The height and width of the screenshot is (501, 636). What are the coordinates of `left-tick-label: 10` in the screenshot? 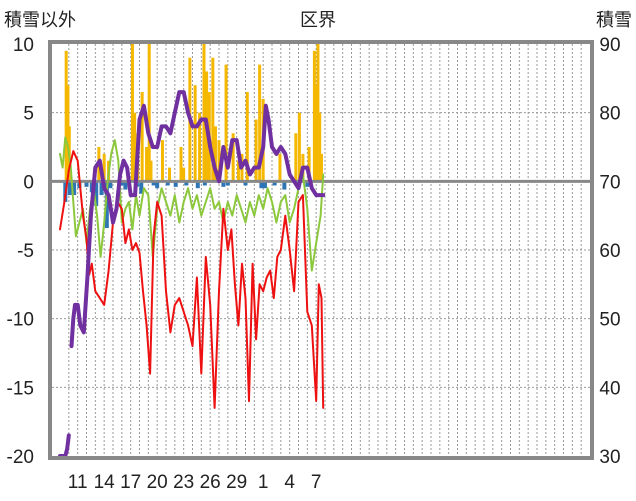 It's located at (23, 45).